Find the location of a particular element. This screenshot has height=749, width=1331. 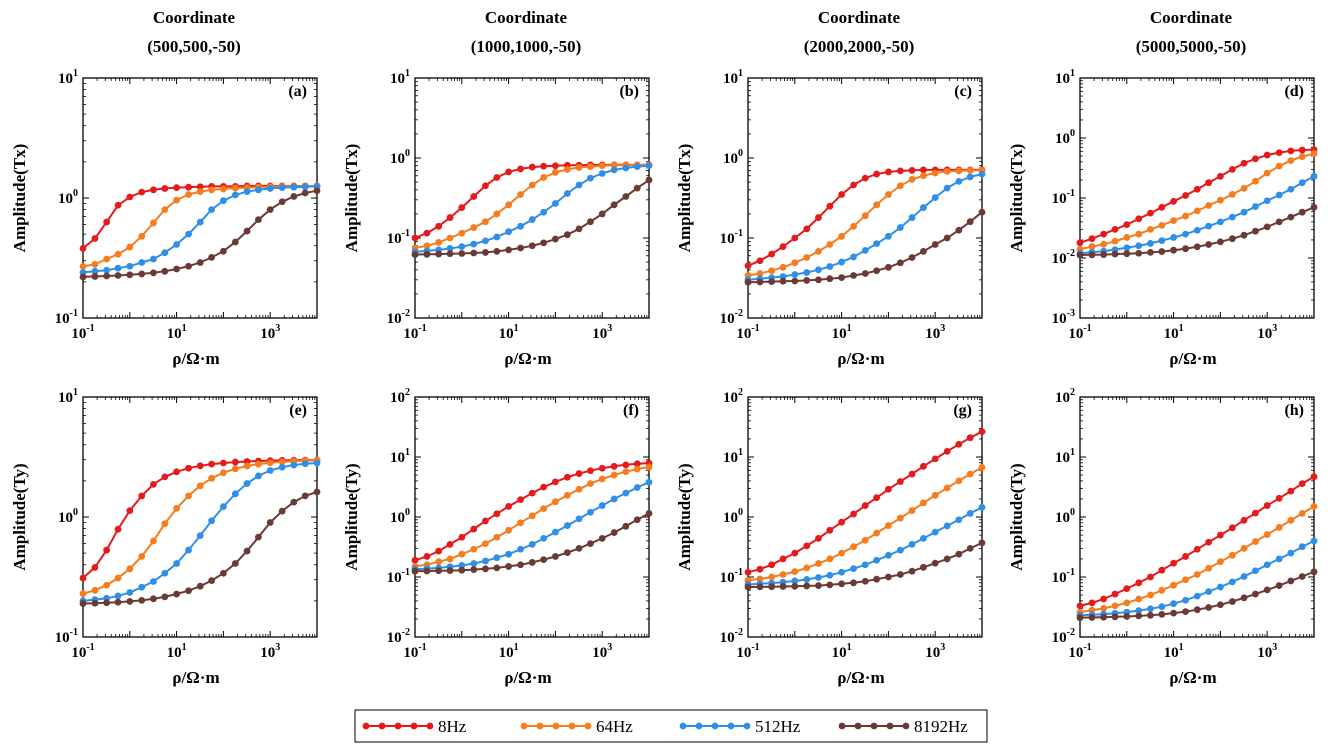

x-tick-label: 10⁻¹ is located at coordinates (747, 332).